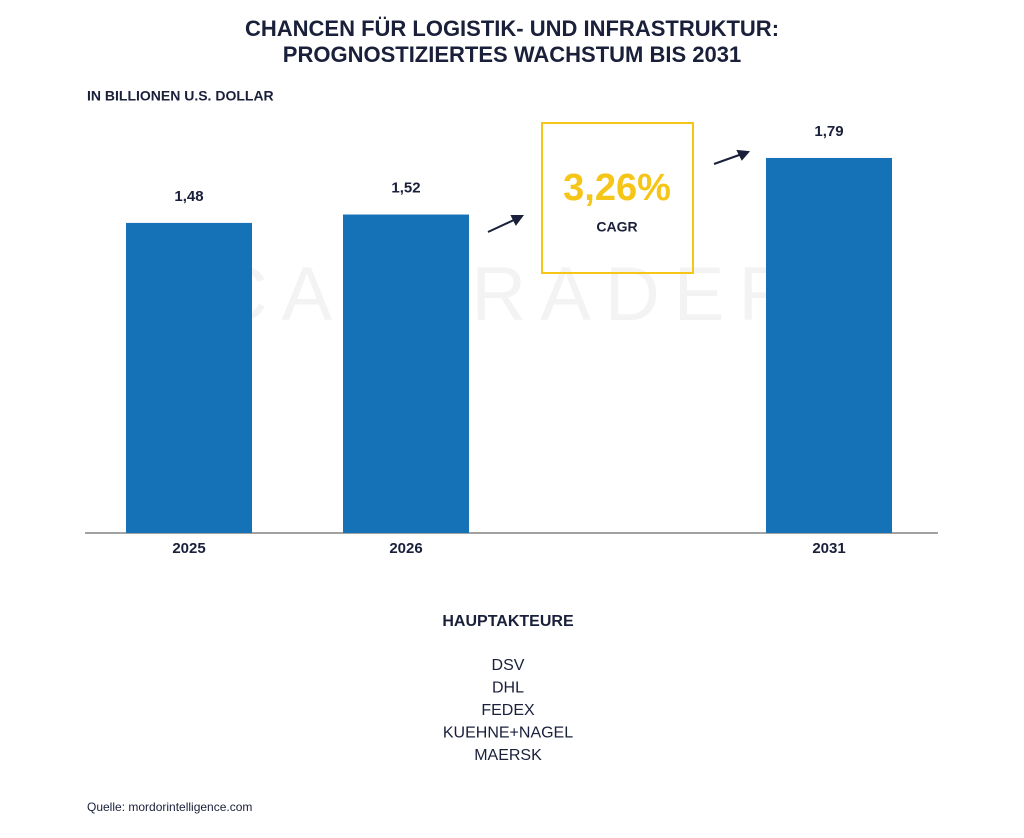  I want to click on value-label: 1,52, so click(405, 187).